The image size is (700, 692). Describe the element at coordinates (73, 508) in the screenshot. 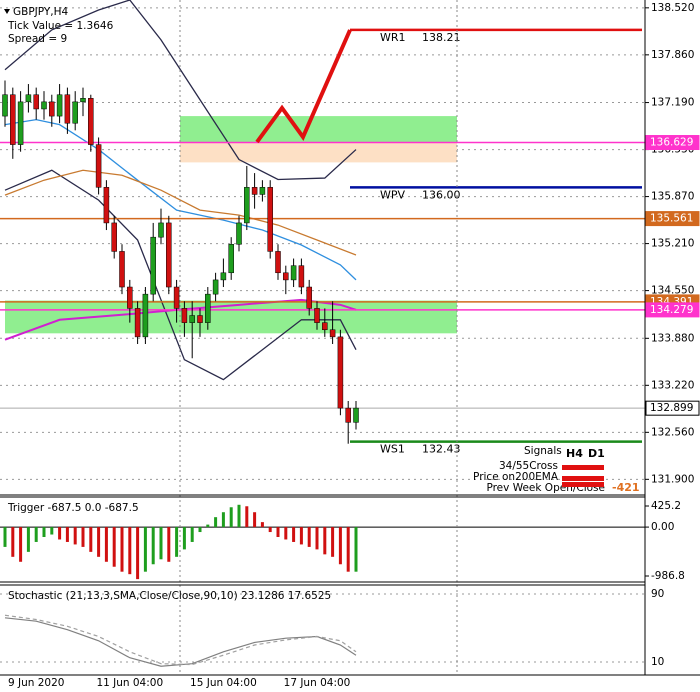

I see `trigger-title: Trigger -687.5 0.0 -687.5` at that location.